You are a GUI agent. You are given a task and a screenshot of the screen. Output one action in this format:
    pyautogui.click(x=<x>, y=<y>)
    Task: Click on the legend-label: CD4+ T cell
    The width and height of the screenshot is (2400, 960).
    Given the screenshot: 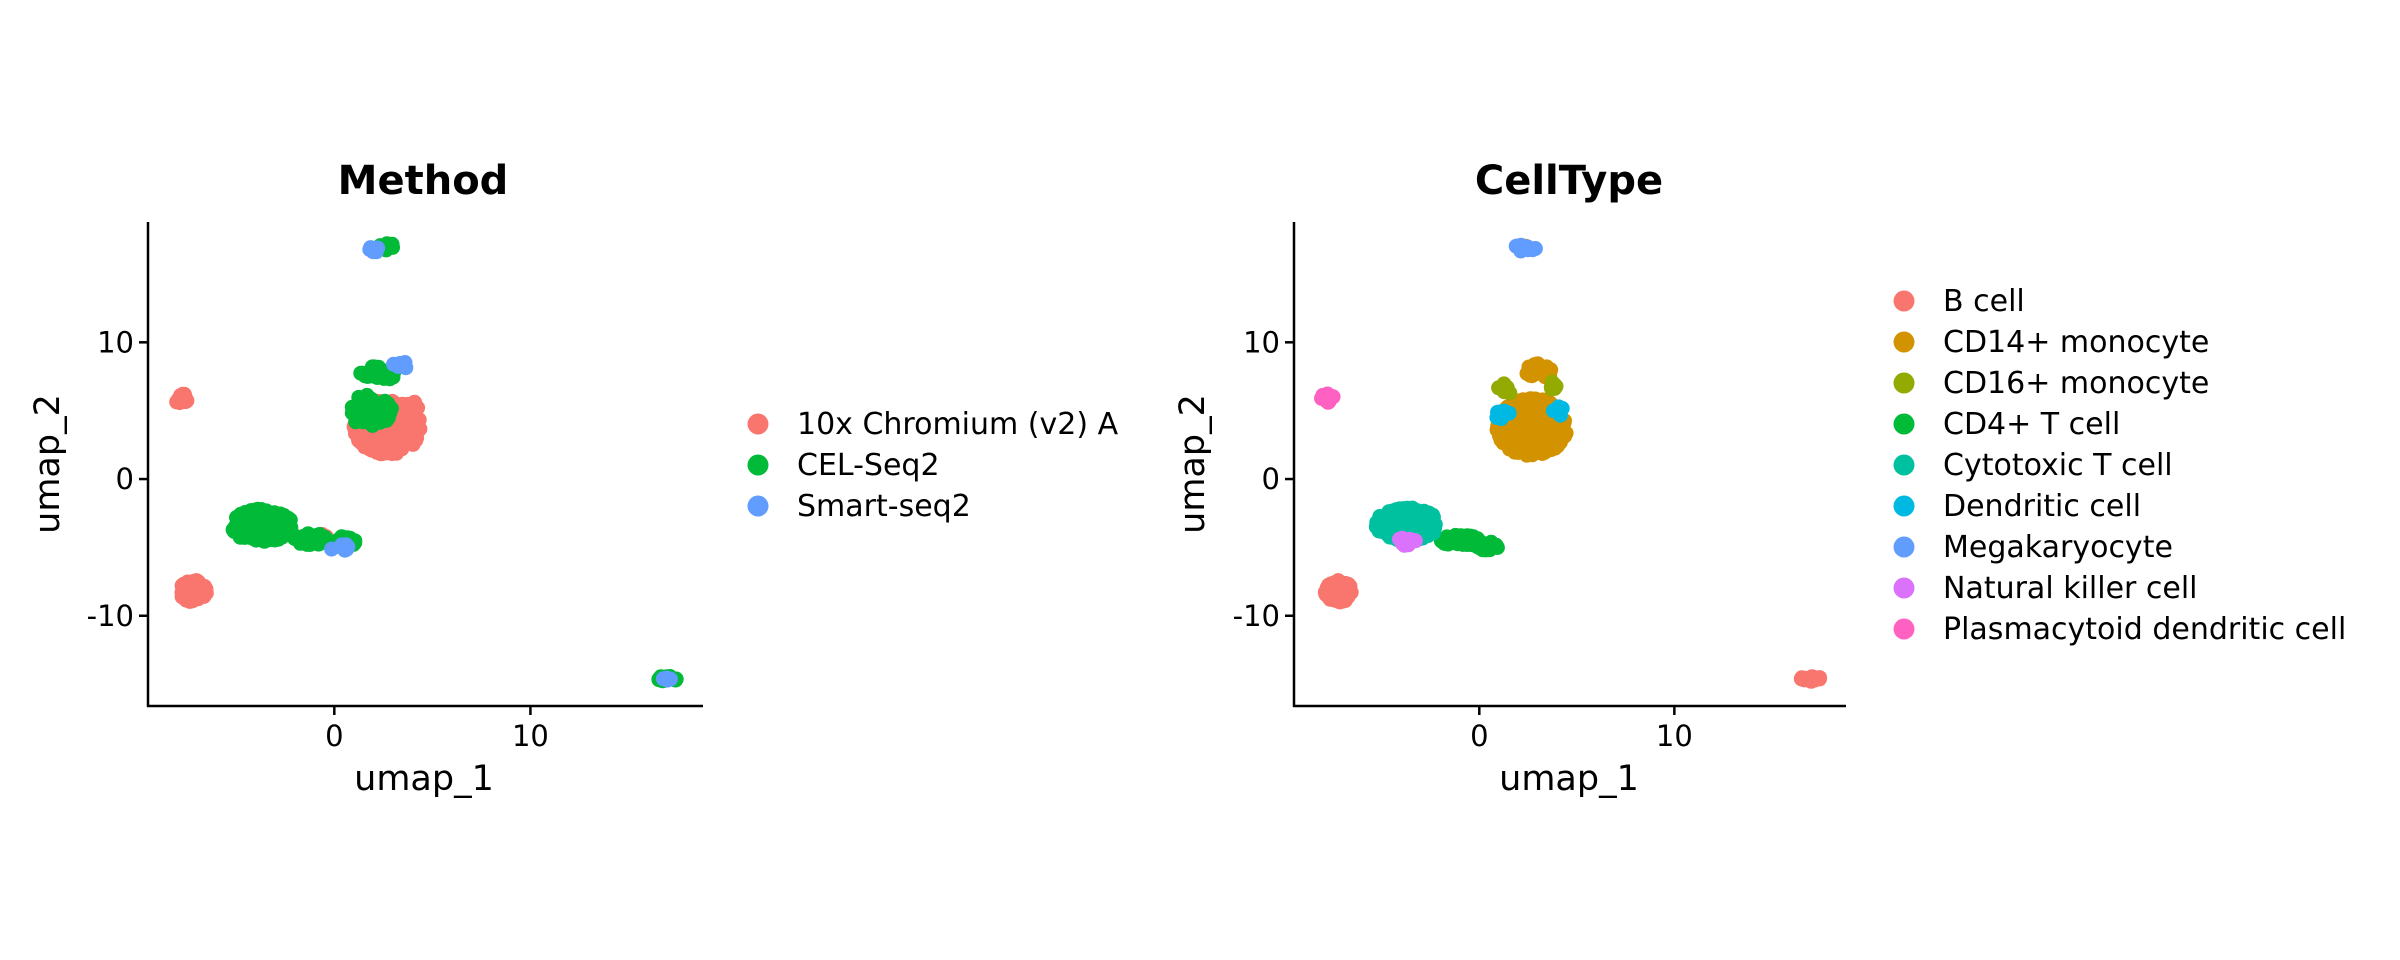 What is the action you would take?
    pyautogui.click(x=2031, y=424)
    